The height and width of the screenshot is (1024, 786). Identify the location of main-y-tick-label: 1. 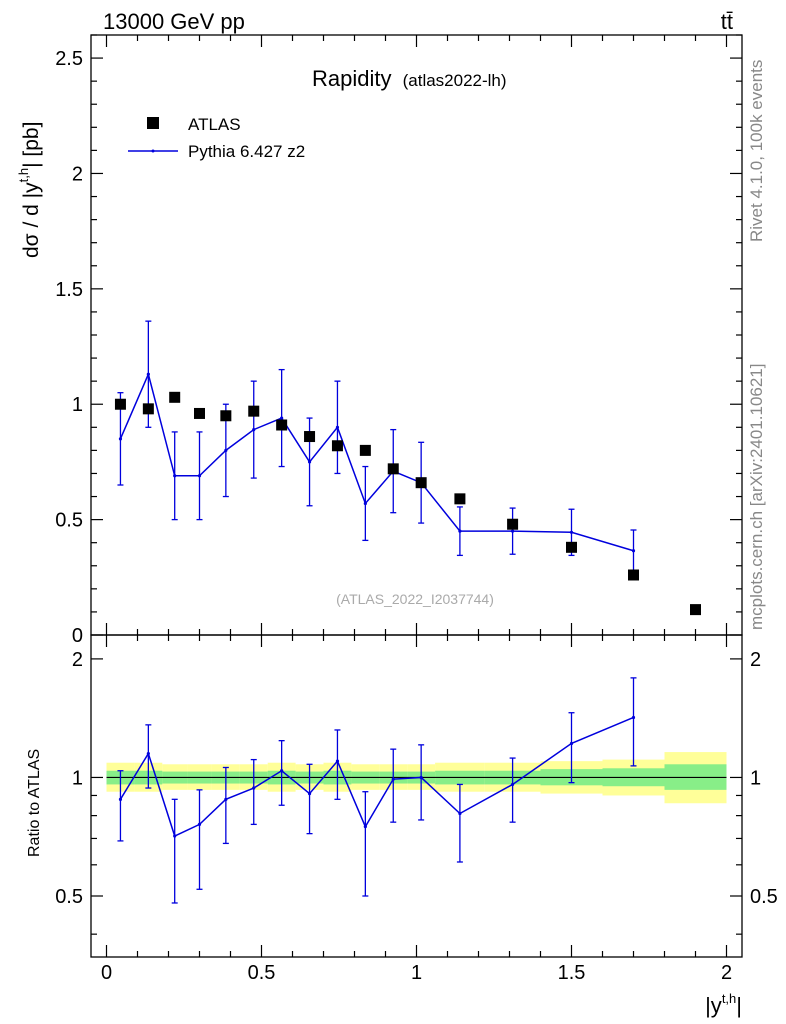
(77, 405).